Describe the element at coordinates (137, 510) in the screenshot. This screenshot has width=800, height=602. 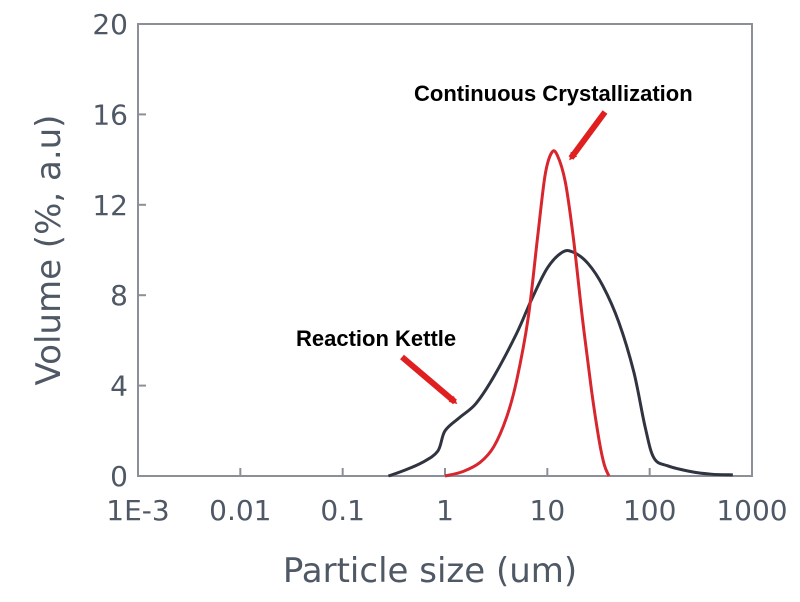
I see `x-tick-label: 1E-3` at that location.